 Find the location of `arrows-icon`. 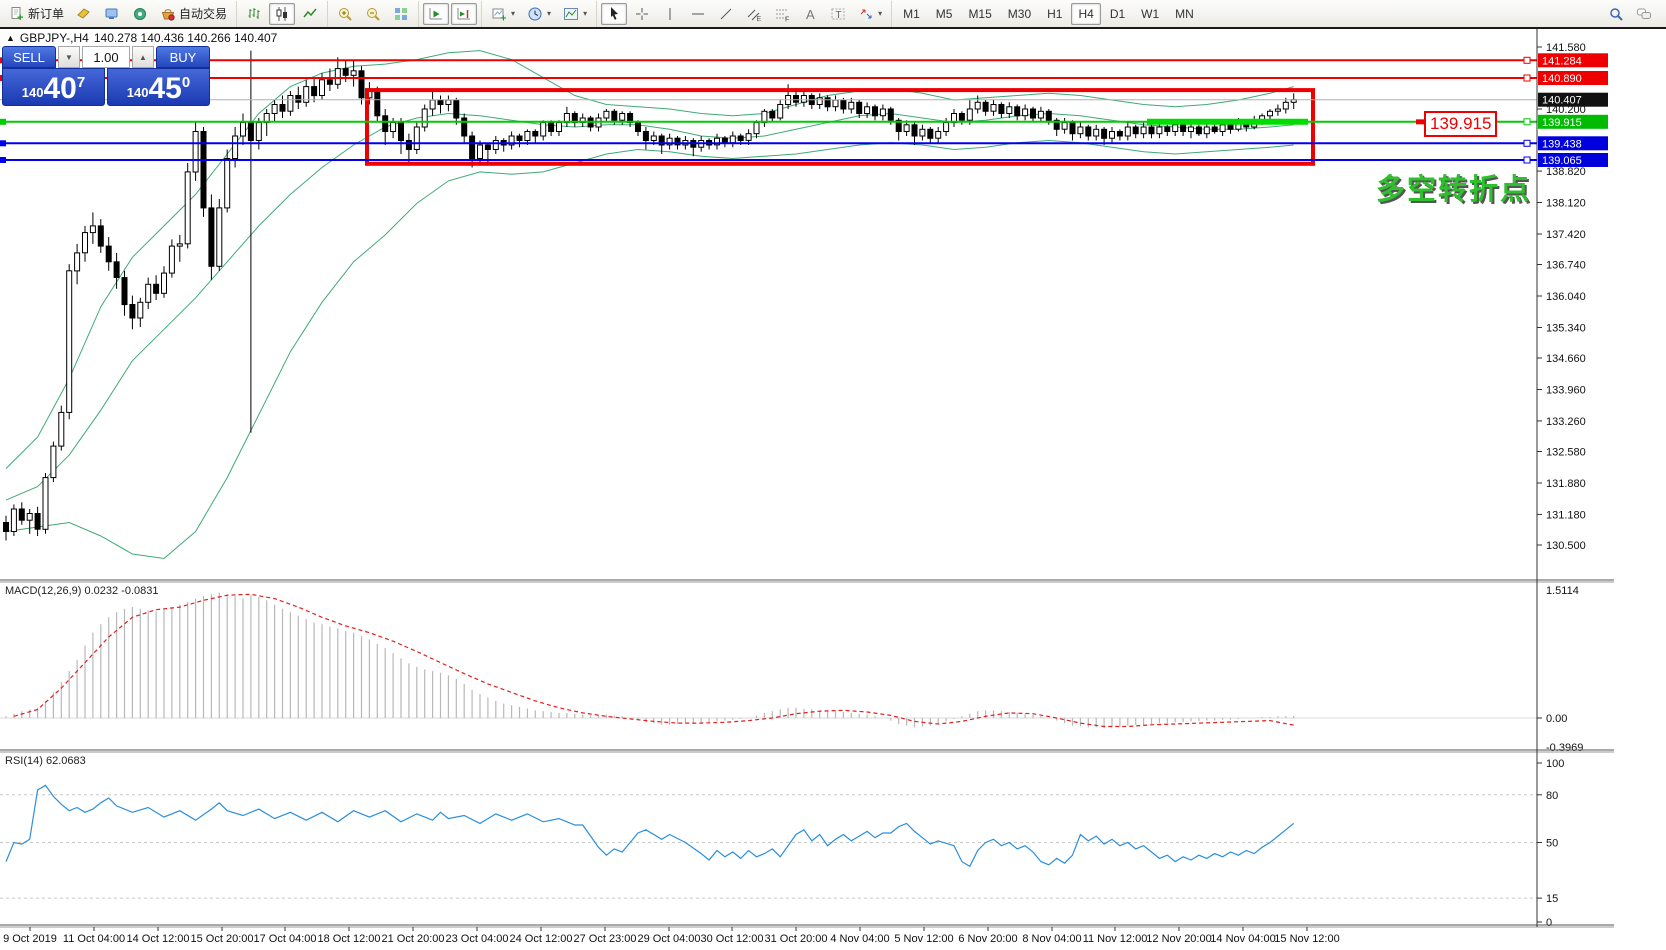

arrows-icon is located at coordinates (866, 14).